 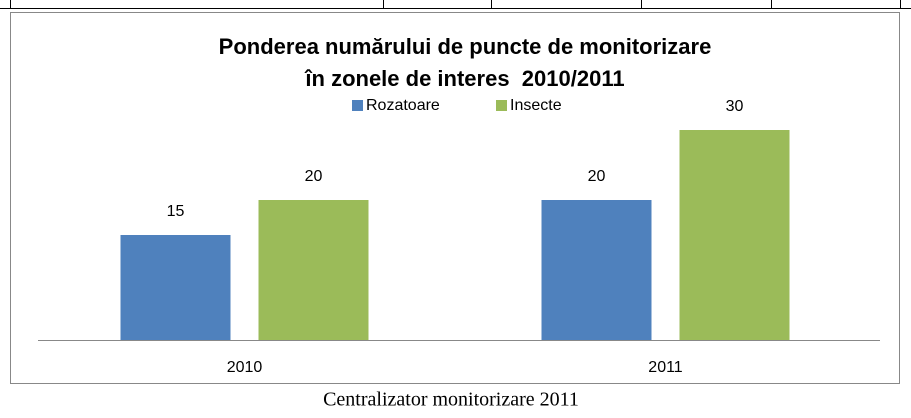 I want to click on value-label: 15, so click(x=176, y=211).